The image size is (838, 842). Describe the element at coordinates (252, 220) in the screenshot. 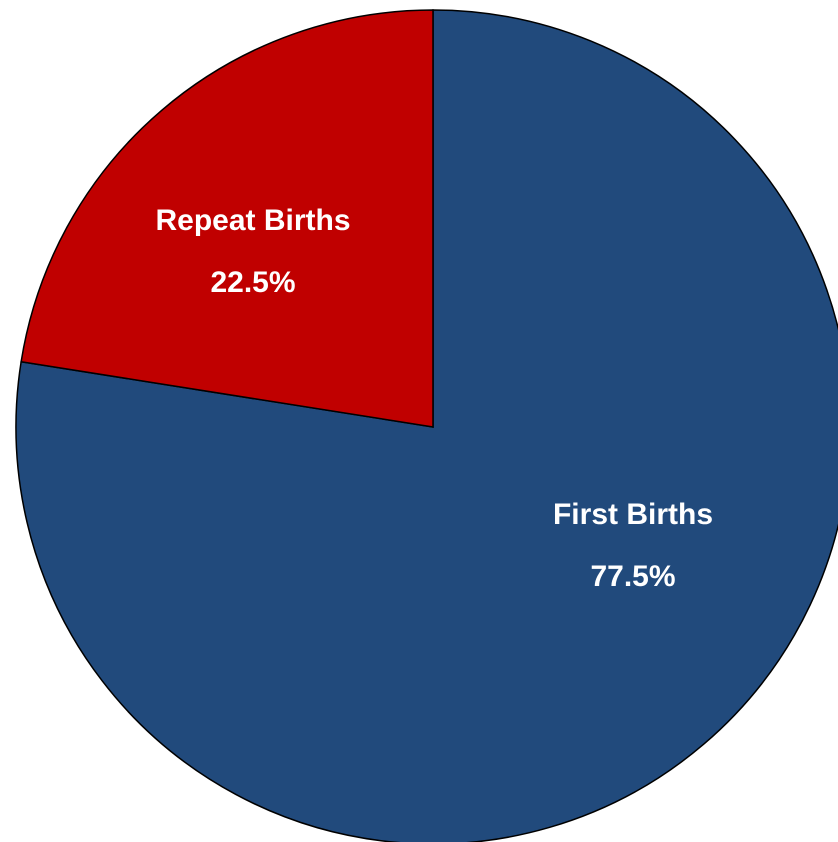

I see `slice-category-label: Repeat Births` at that location.